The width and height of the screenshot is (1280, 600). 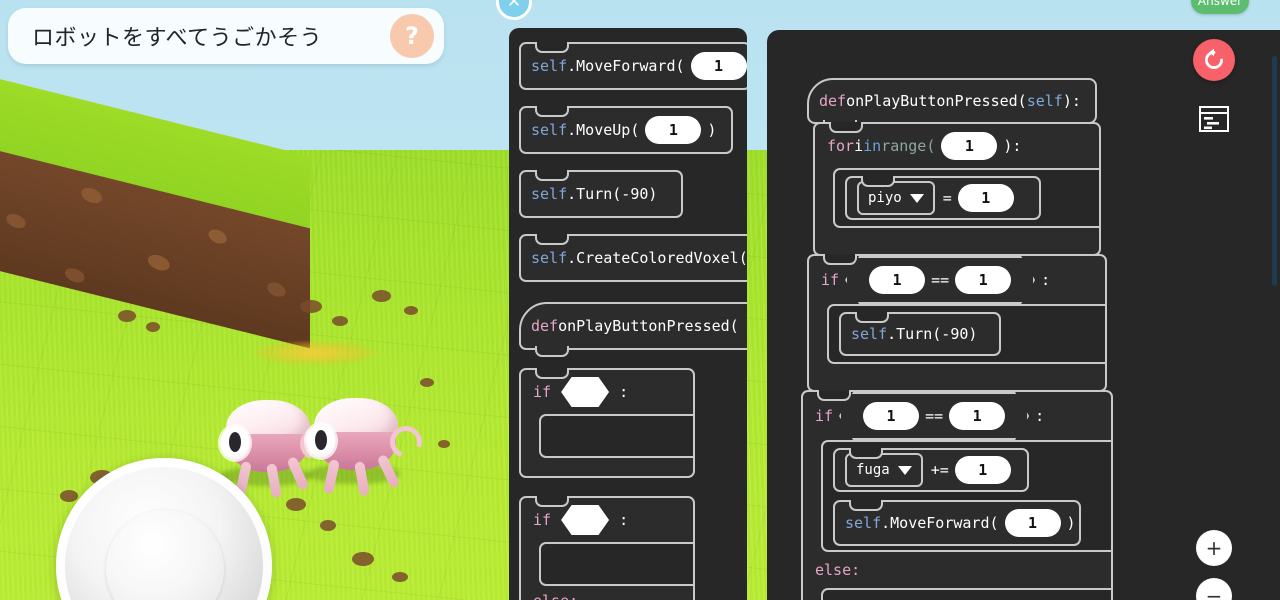 I want to click on close-icon: ✕, so click(x=514, y=10).